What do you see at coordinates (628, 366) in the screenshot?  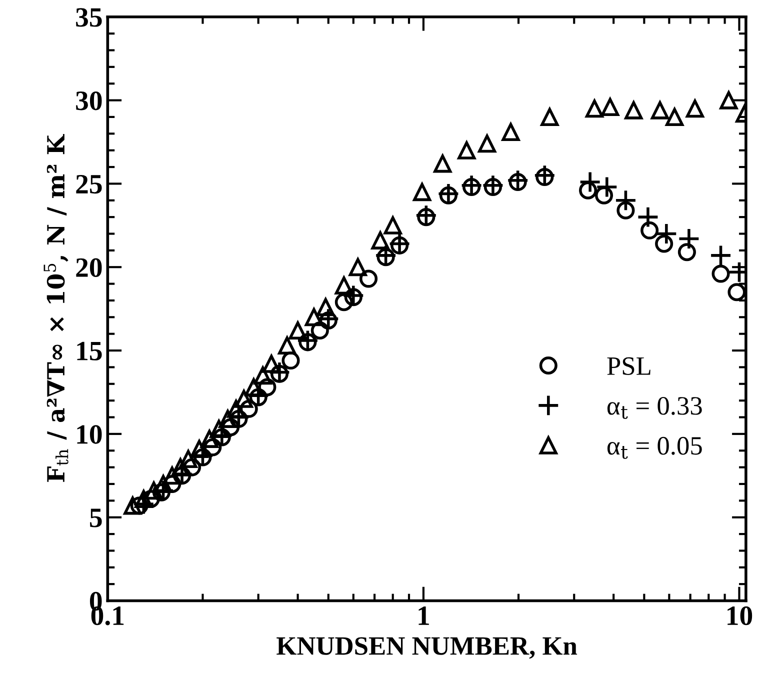 I see `legend-label: PSL` at bounding box center [628, 366].